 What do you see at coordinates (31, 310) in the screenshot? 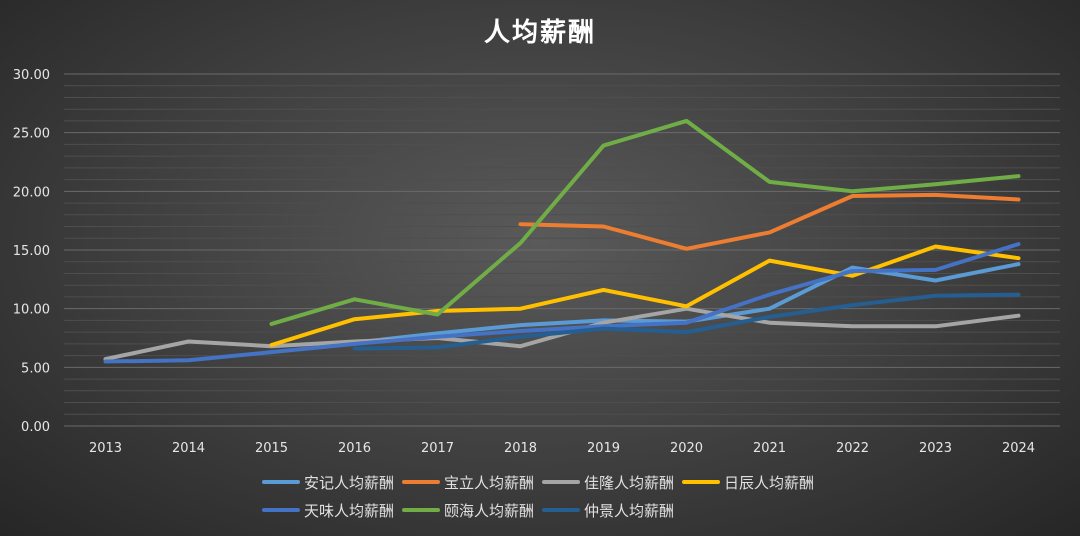
I see `y-tick-label: 10.00` at bounding box center [31, 310].